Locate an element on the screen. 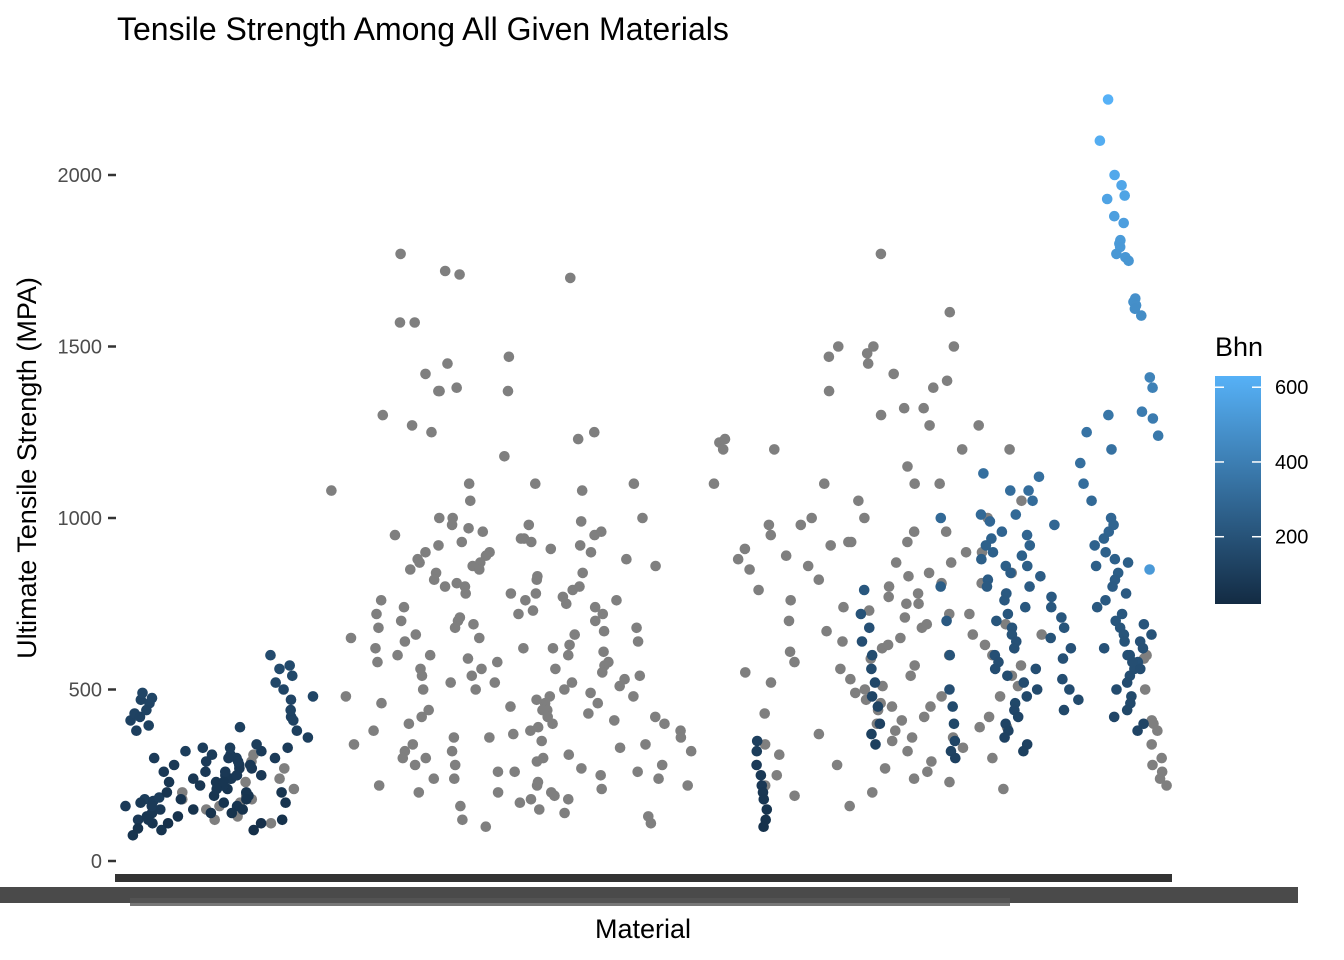 Image resolution: width=1344 pixels, height=960 pixels. x-tick-labels-shadow is located at coordinates (570, 902).